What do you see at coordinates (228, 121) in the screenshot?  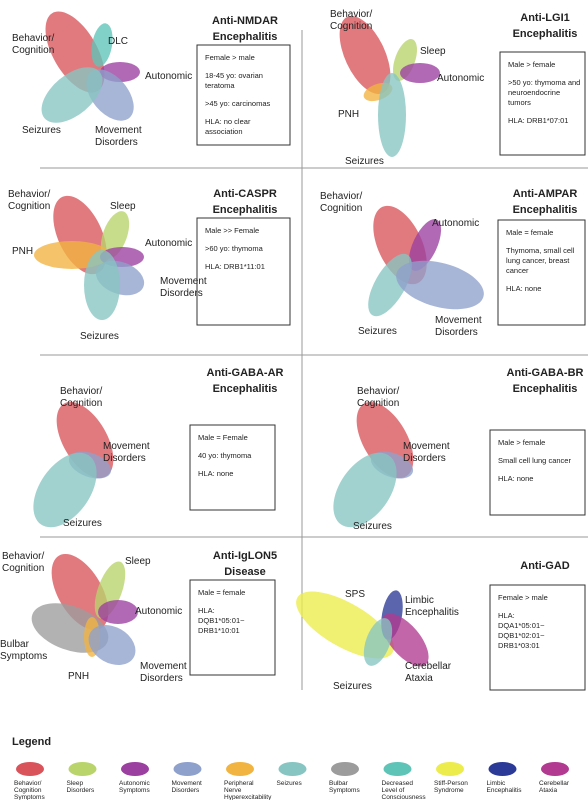 I see `info-text: HLA: no clear` at bounding box center [228, 121].